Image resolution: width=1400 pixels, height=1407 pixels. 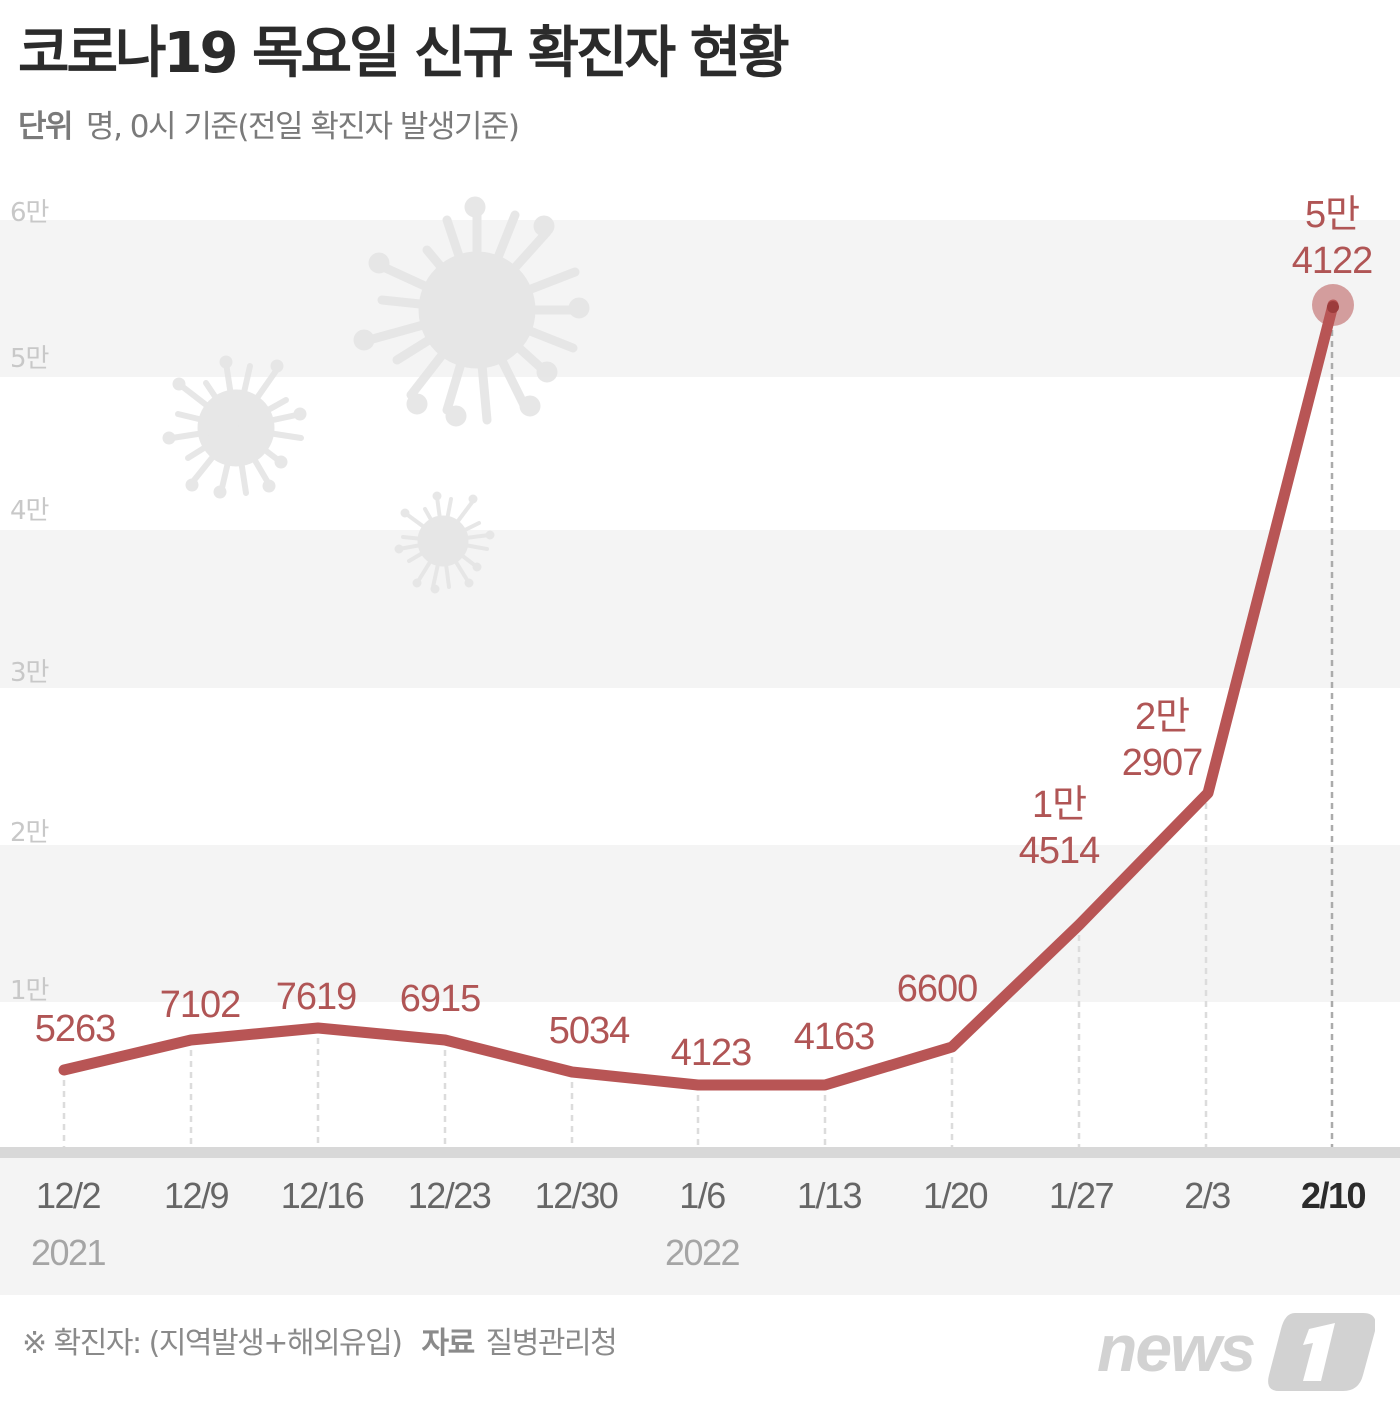 What do you see at coordinates (1207, 1195) in the screenshot?
I see `x-tick-label: 2/3` at bounding box center [1207, 1195].